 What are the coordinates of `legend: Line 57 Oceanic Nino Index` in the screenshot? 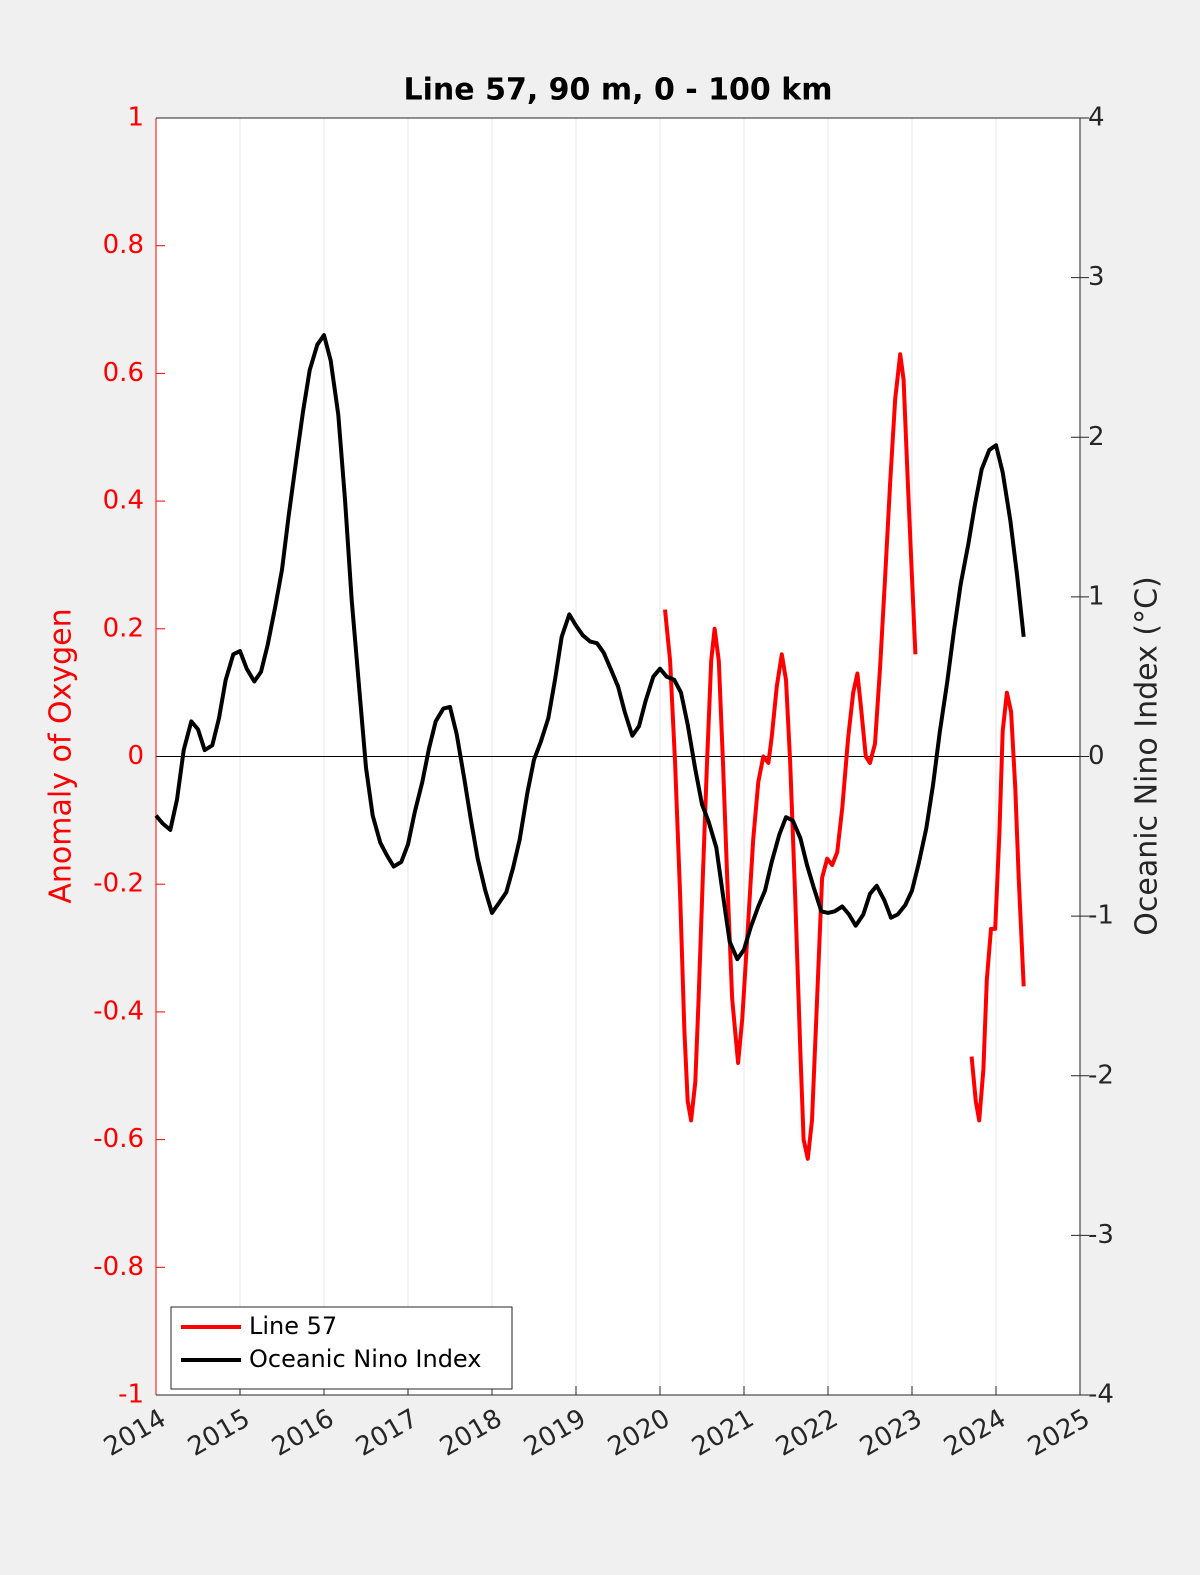 It's located at (341, 1348).